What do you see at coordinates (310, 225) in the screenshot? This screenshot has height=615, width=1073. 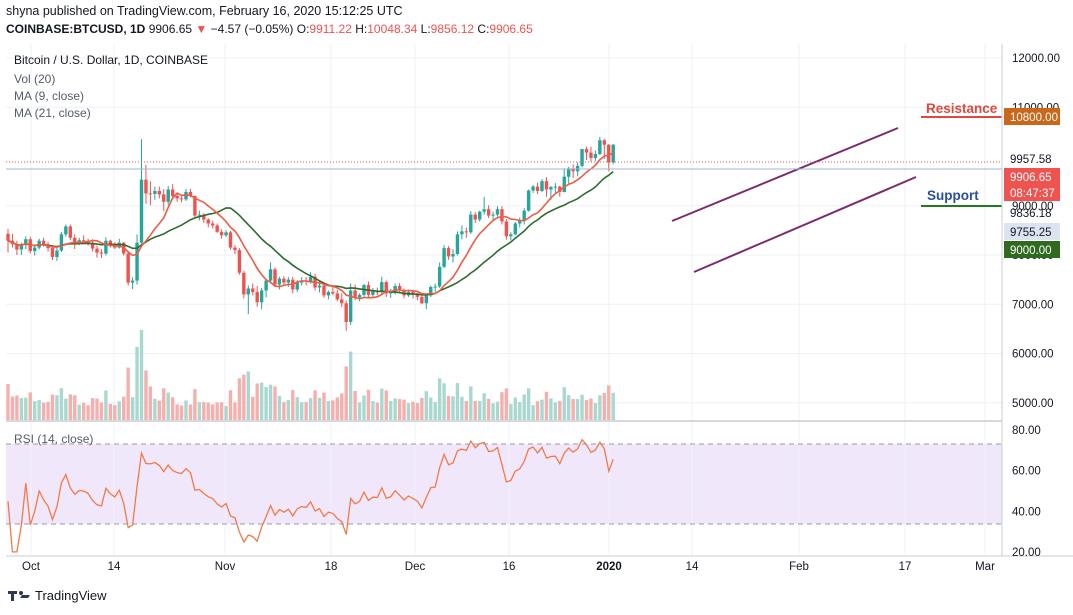 I see `ma9-line` at bounding box center [310, 225].